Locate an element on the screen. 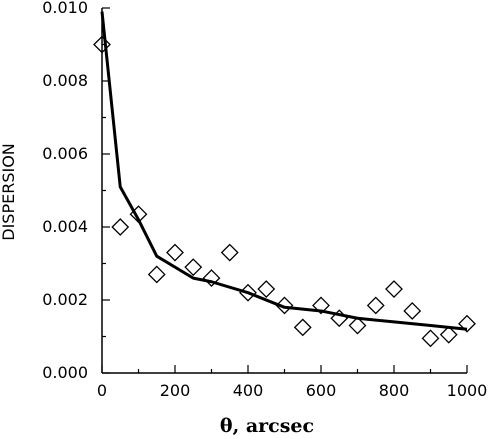 Image resolution: width=489 pixels, height=439 pixels. y-axis-ticks: 0.000 0.002 0.004 0.006 0.008 0.010 is located at coordinates (76, 191).